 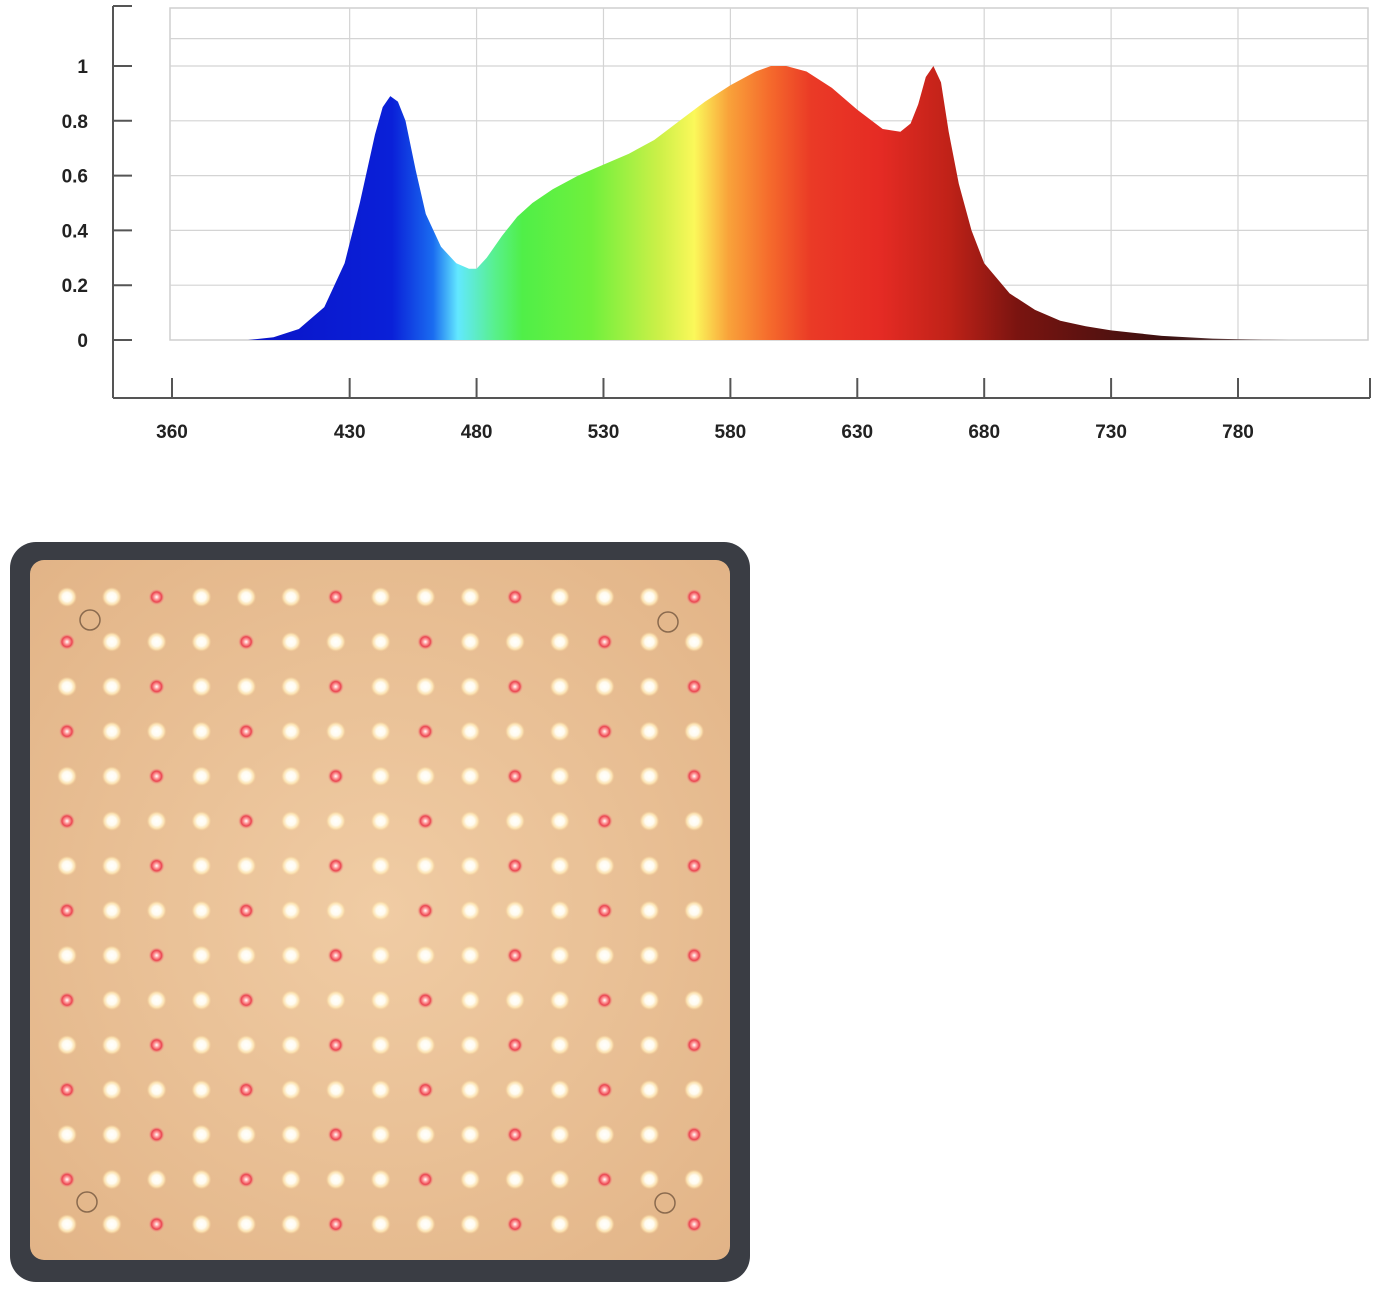 What do you see at coordinates (1238, 432) in the screenshot?
I see `x-tick-label: 780` at bounding box center [1238, 432].